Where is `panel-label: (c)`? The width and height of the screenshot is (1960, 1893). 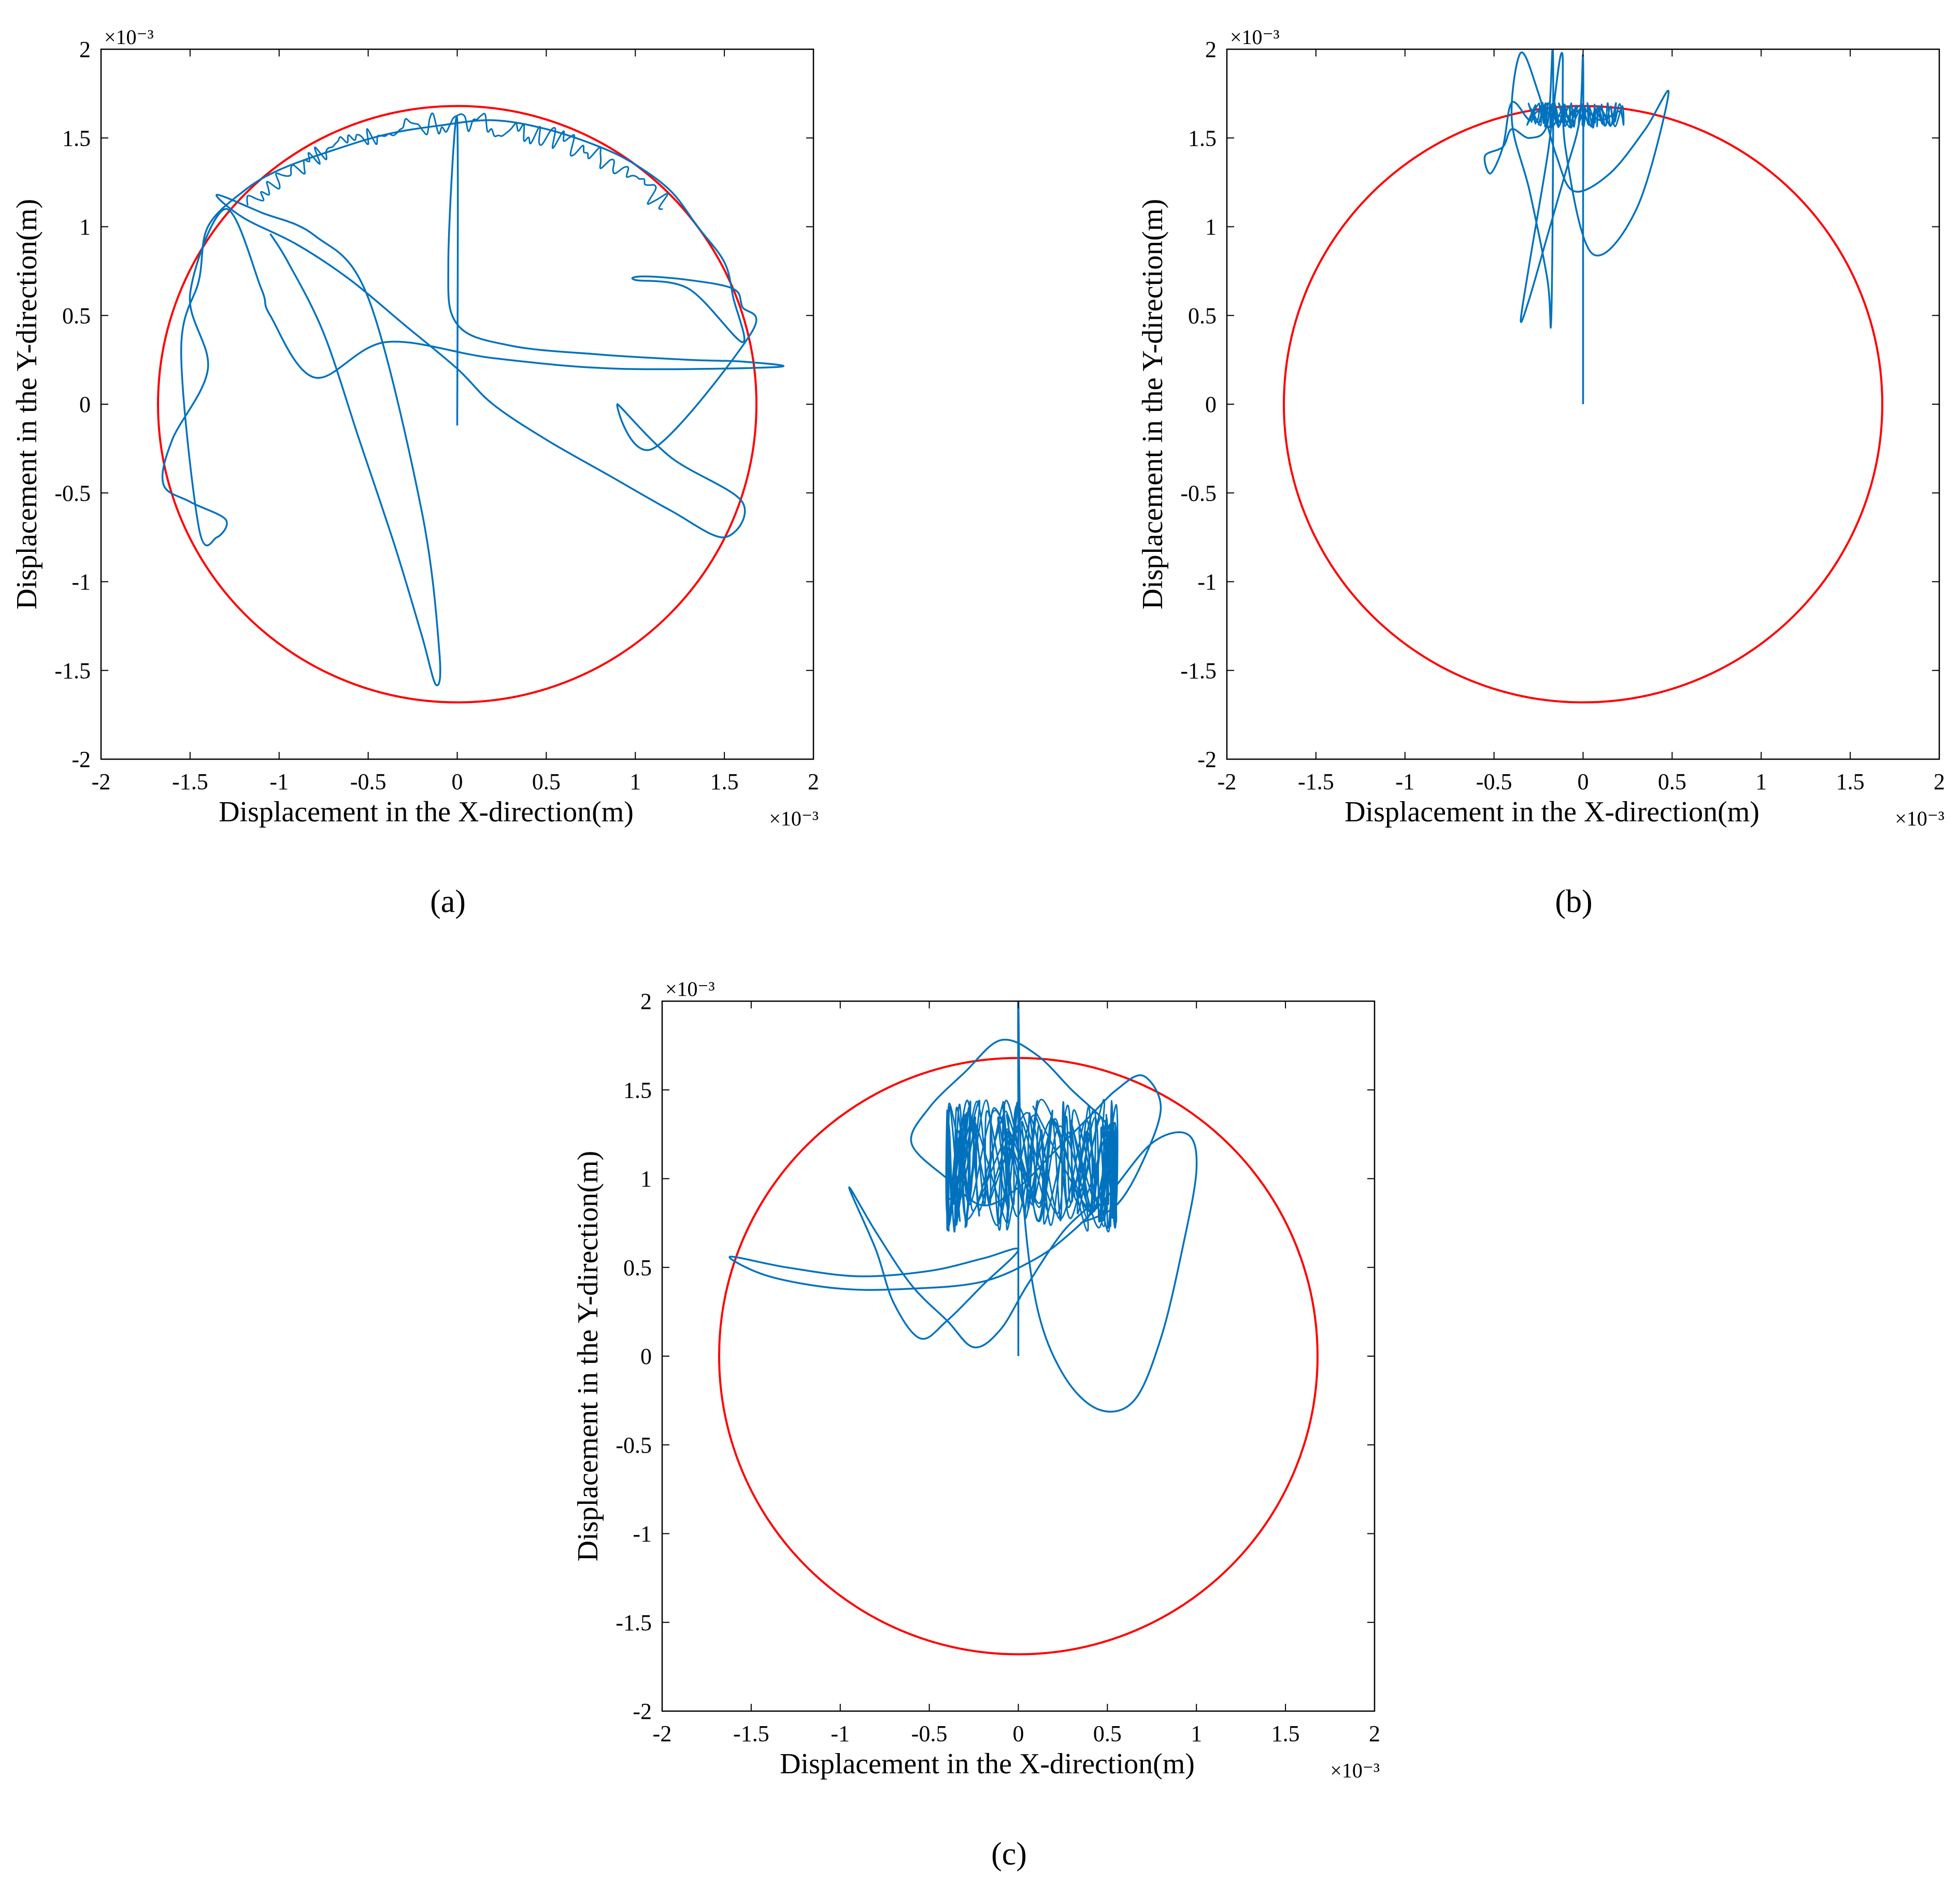 panel-label: (c) is located at coordinates (1009, 1854).